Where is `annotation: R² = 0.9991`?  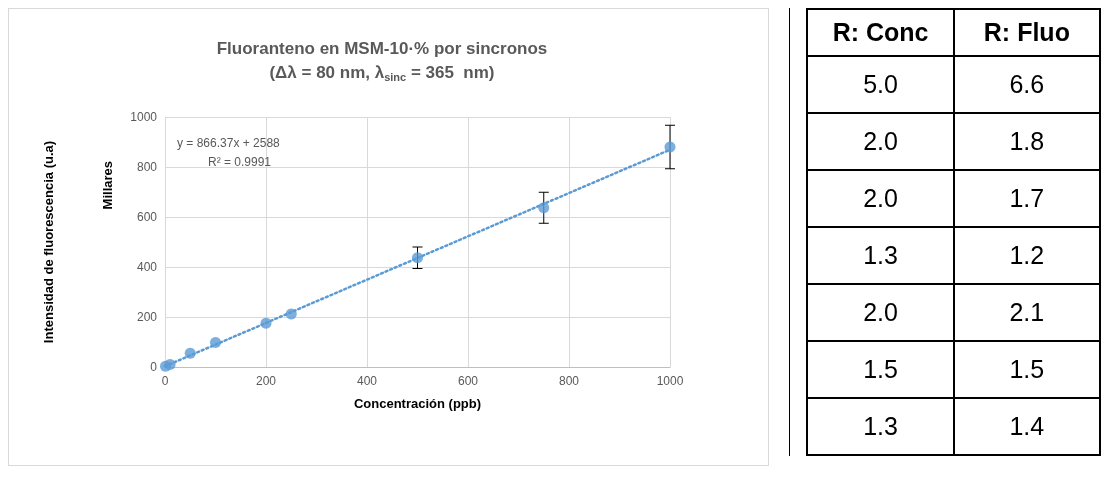
annotation: R² = 0.9991 is located at coordinates (240, 162).